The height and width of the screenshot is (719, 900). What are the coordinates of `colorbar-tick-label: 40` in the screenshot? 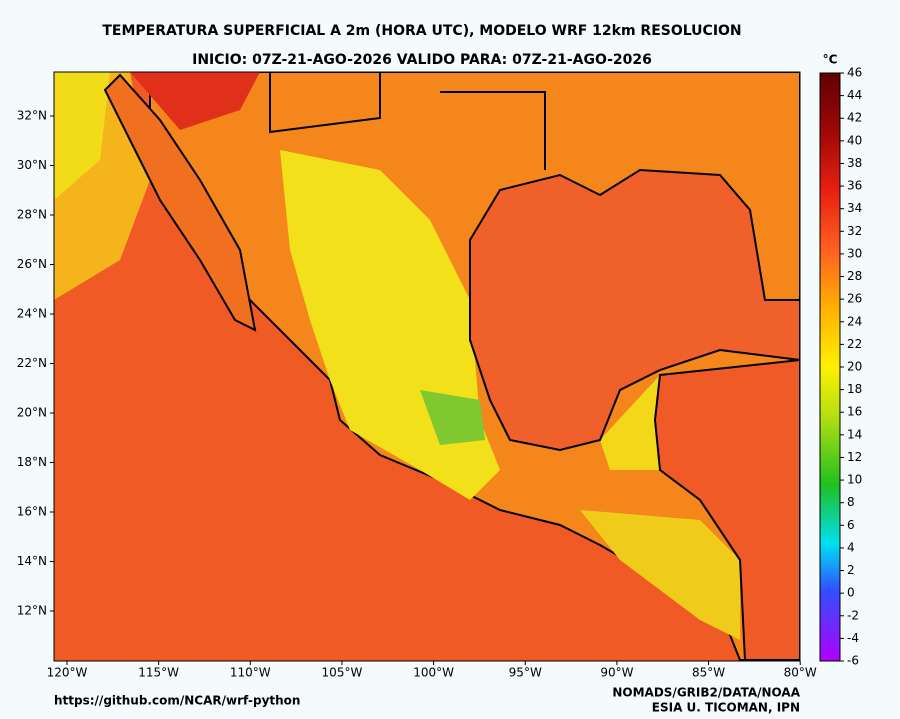 It's located at (854, 140).